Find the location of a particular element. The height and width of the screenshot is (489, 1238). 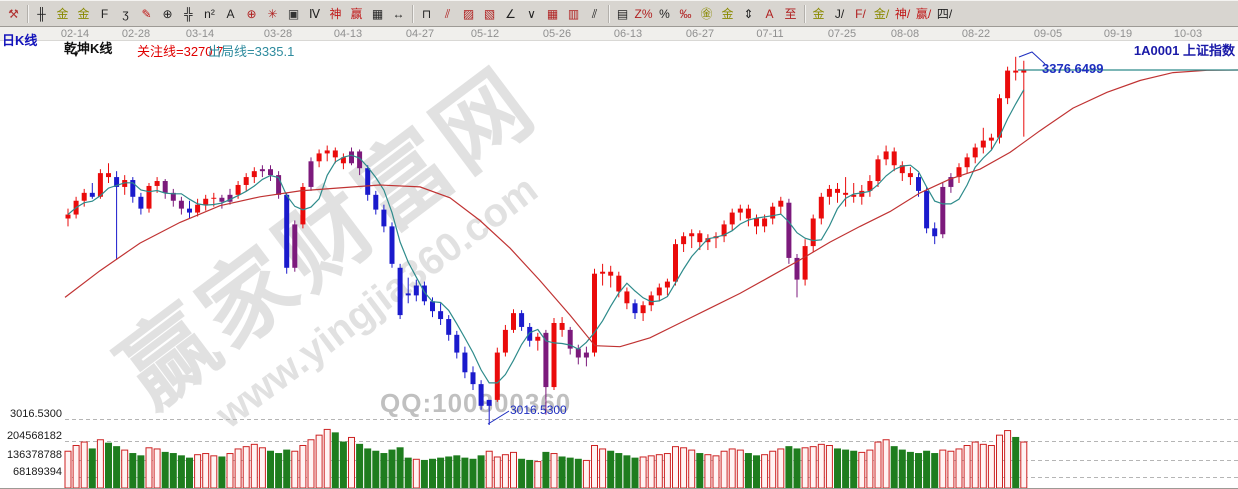

toolbar-separator is located at coordinates (804, 14).